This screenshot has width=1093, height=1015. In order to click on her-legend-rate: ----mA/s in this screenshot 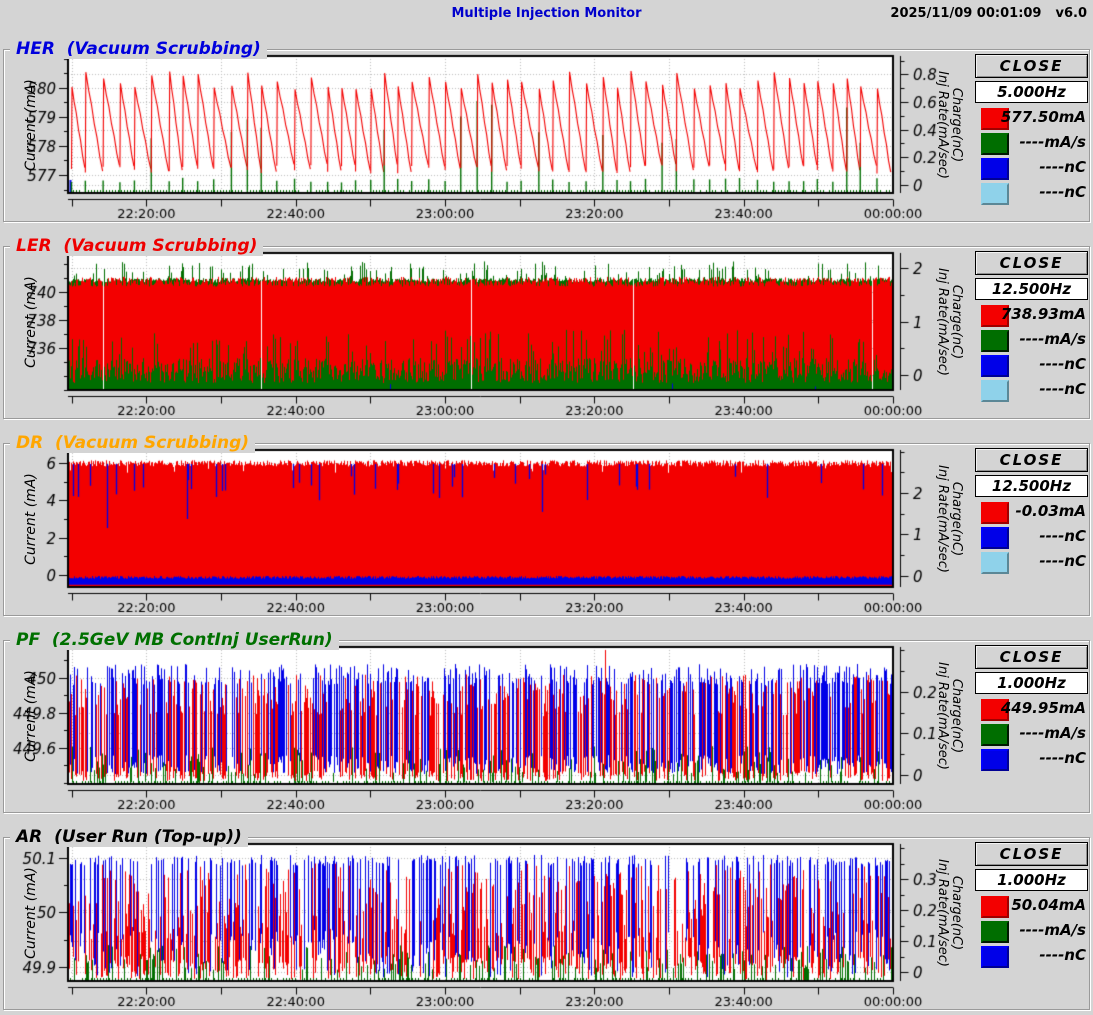, I will do `click(1031, 143)`.